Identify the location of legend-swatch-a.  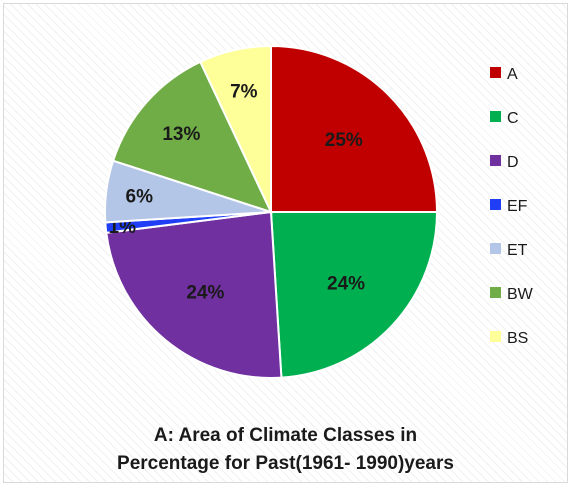
(495, 72).